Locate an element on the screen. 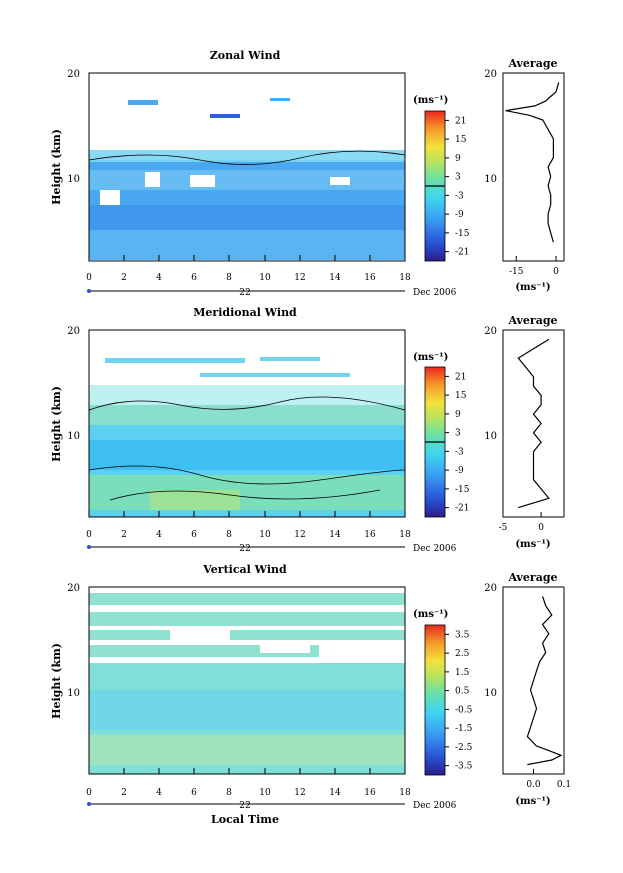 The width and height of the screenshot is (623, 873). meridional-ytick-10: 10 is located at coordinates (73, 436).